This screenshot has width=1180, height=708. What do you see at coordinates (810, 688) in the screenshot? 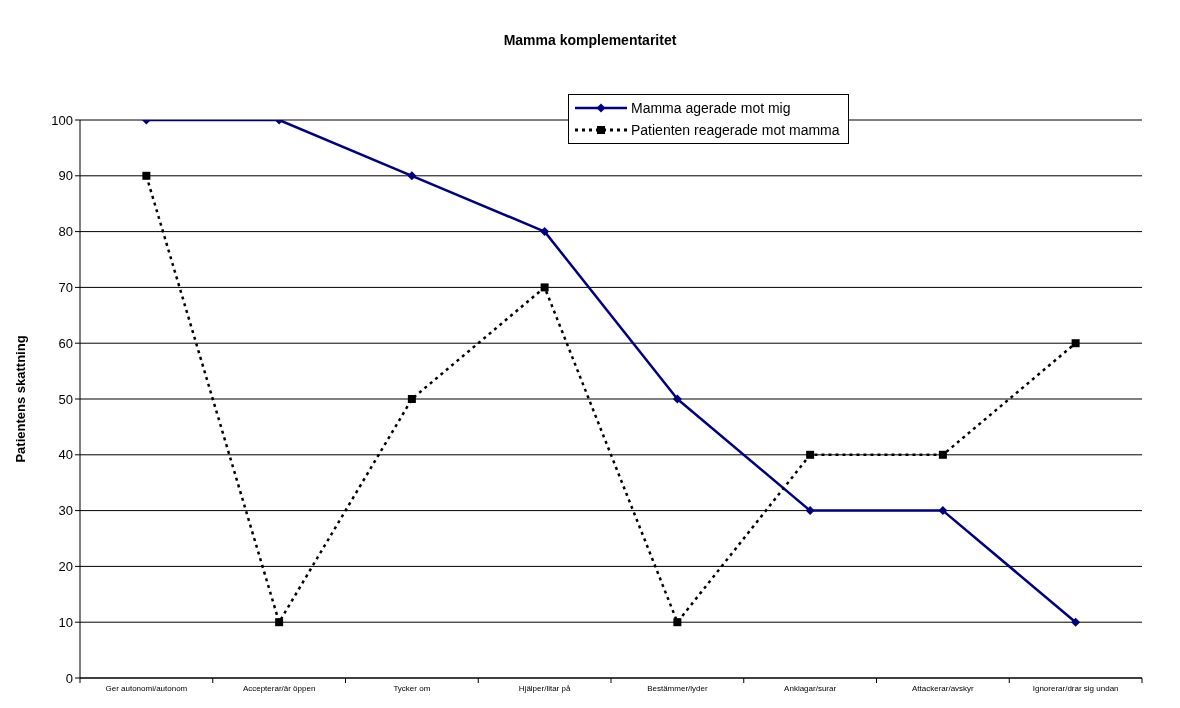
I see `x-tick-label: Anklagar/surar` at bounding box center [810, 688].